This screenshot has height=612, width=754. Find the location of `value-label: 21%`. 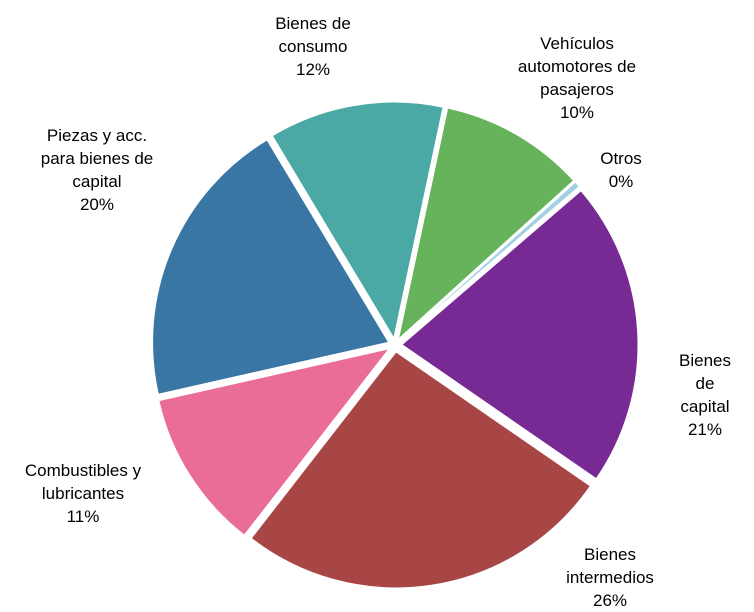

value-label: 21% is located at coordinates (705, 429).